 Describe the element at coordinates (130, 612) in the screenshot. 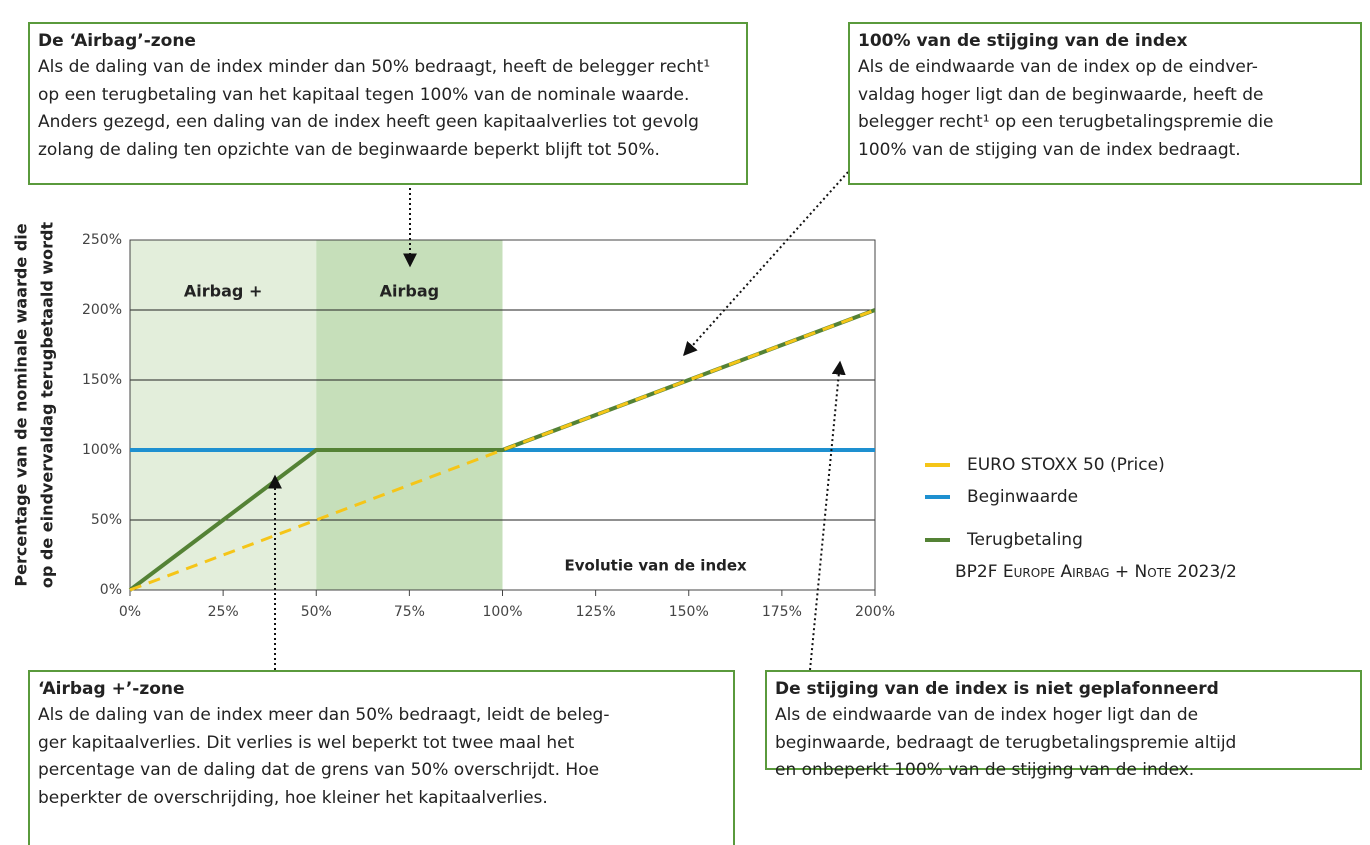

I see `x-tick-label: 0%` at that location.